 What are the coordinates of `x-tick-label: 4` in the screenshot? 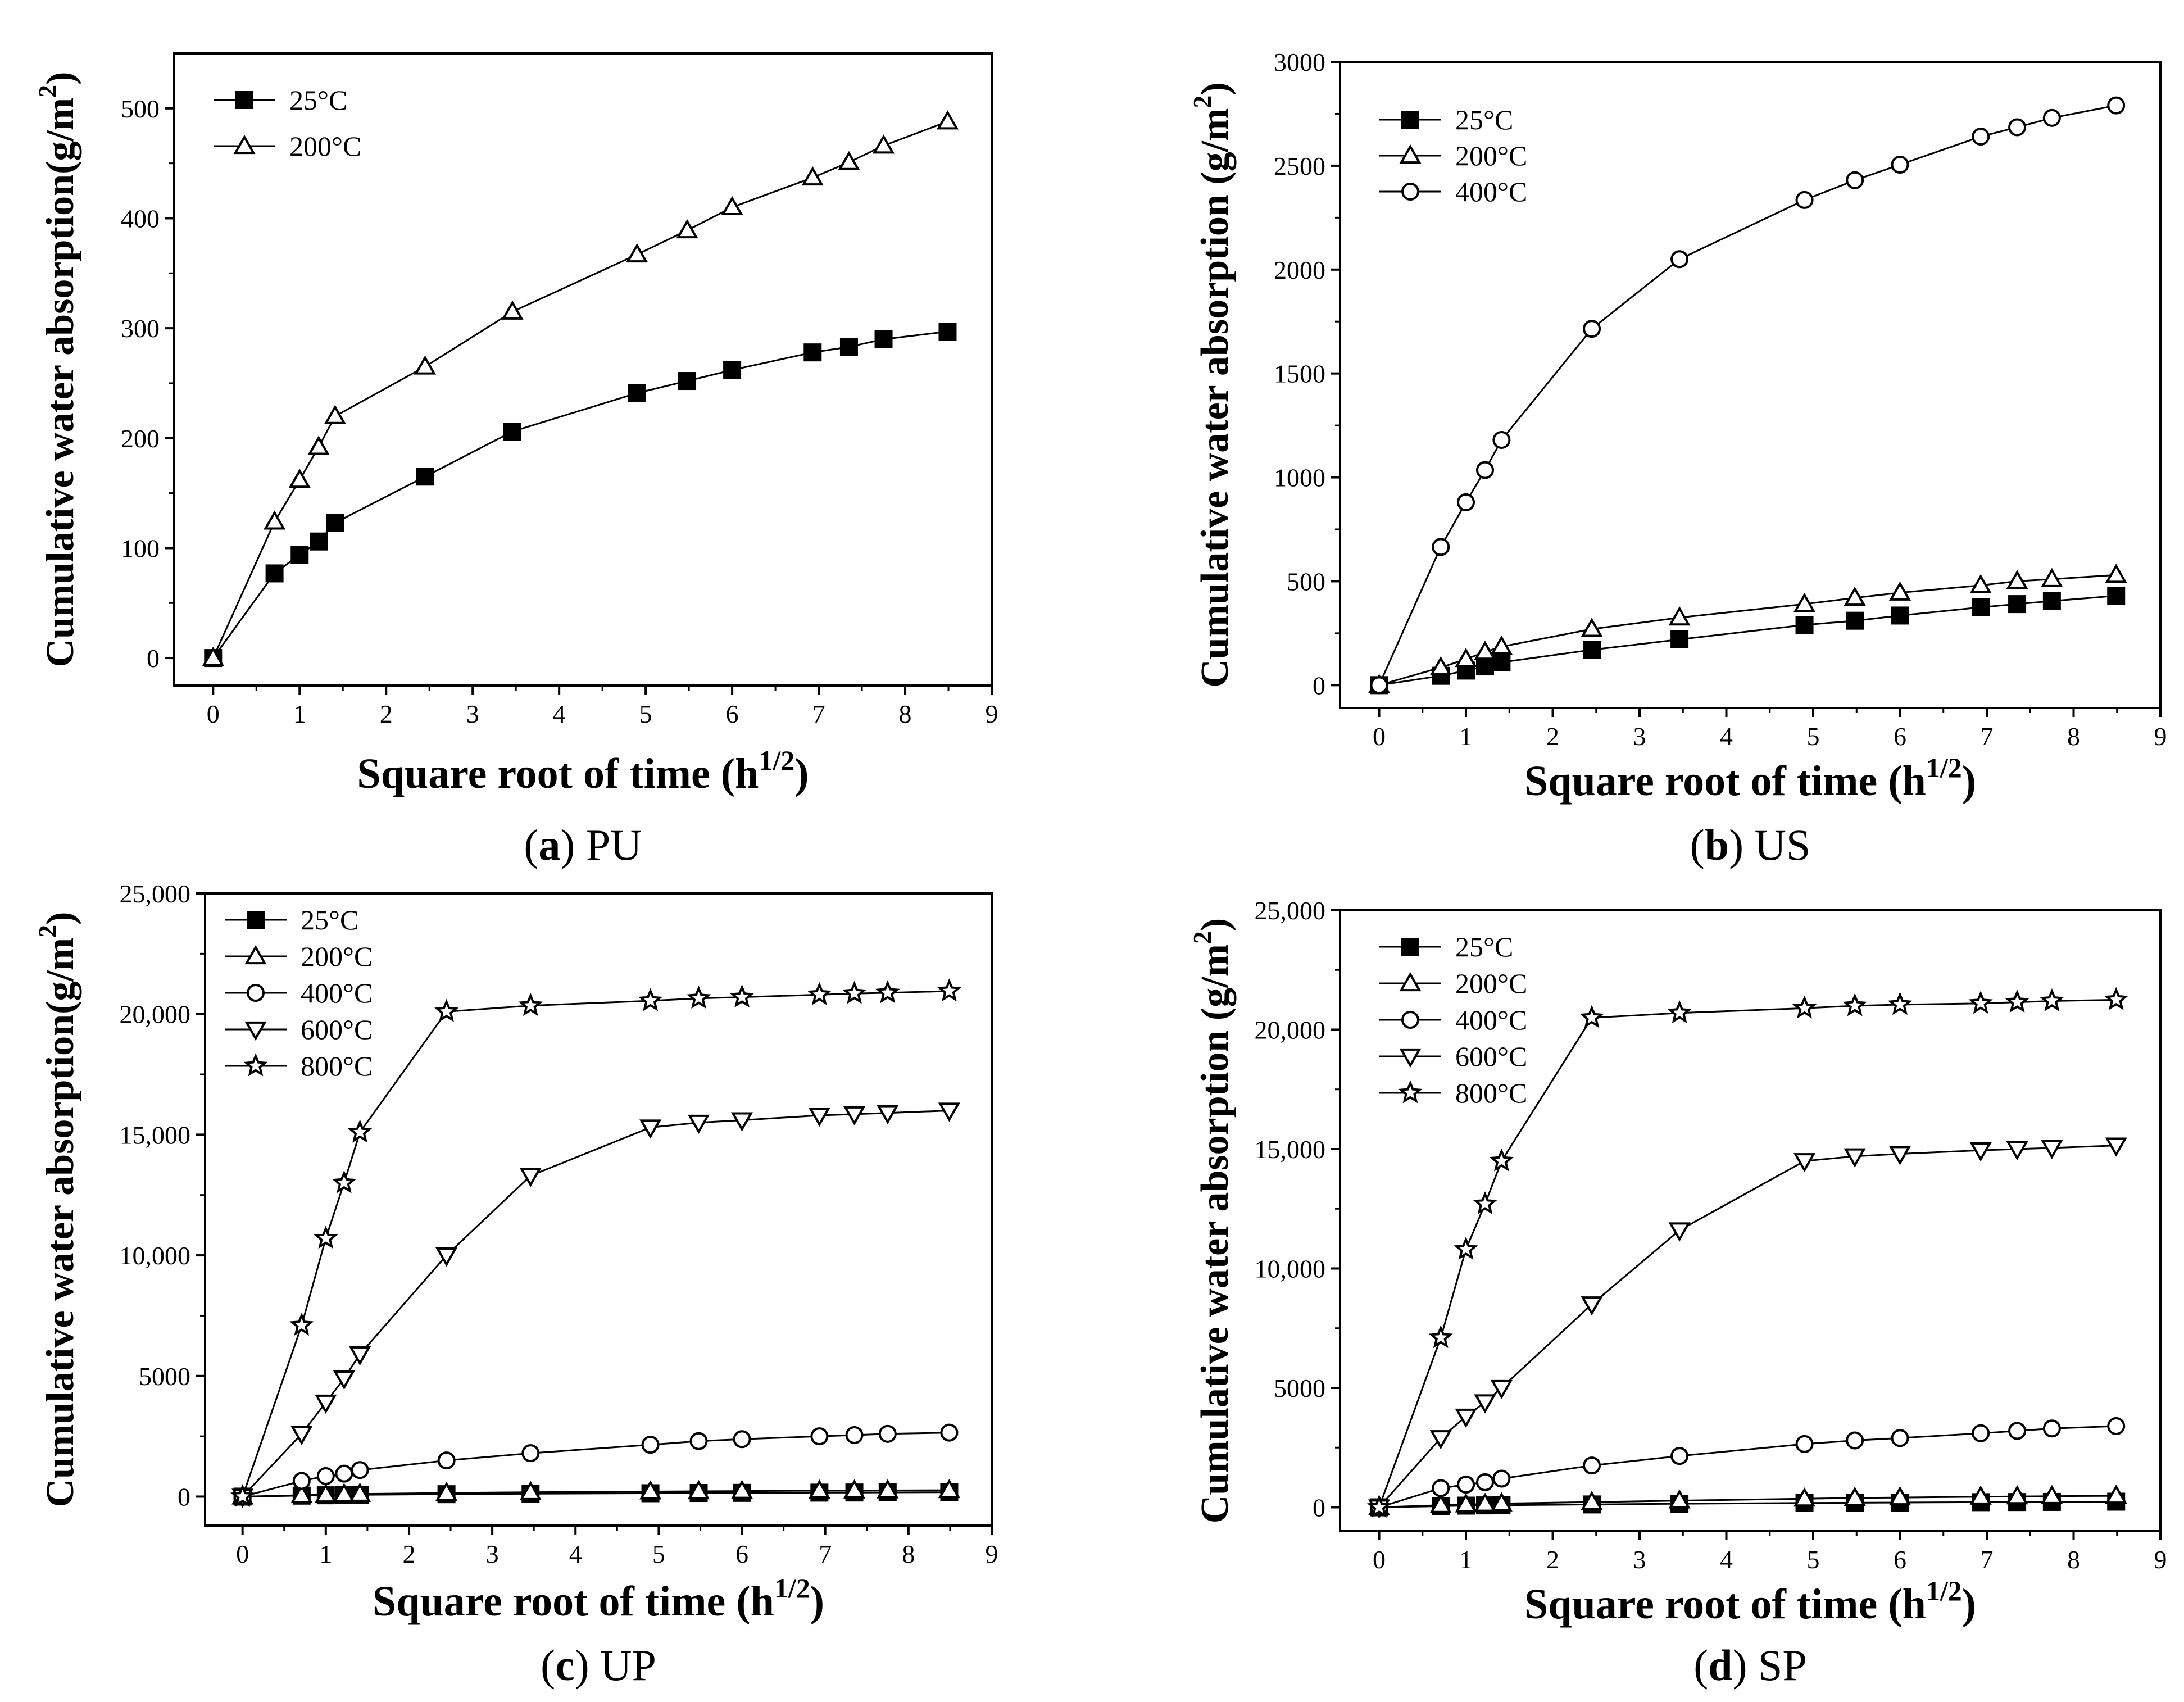 It's located at (559, 714).